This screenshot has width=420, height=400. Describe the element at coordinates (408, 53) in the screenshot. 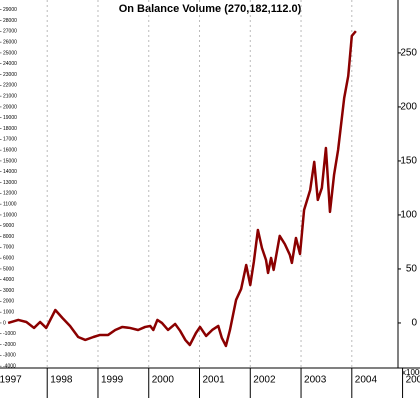

I see `y-tick-label: 250` at that location.